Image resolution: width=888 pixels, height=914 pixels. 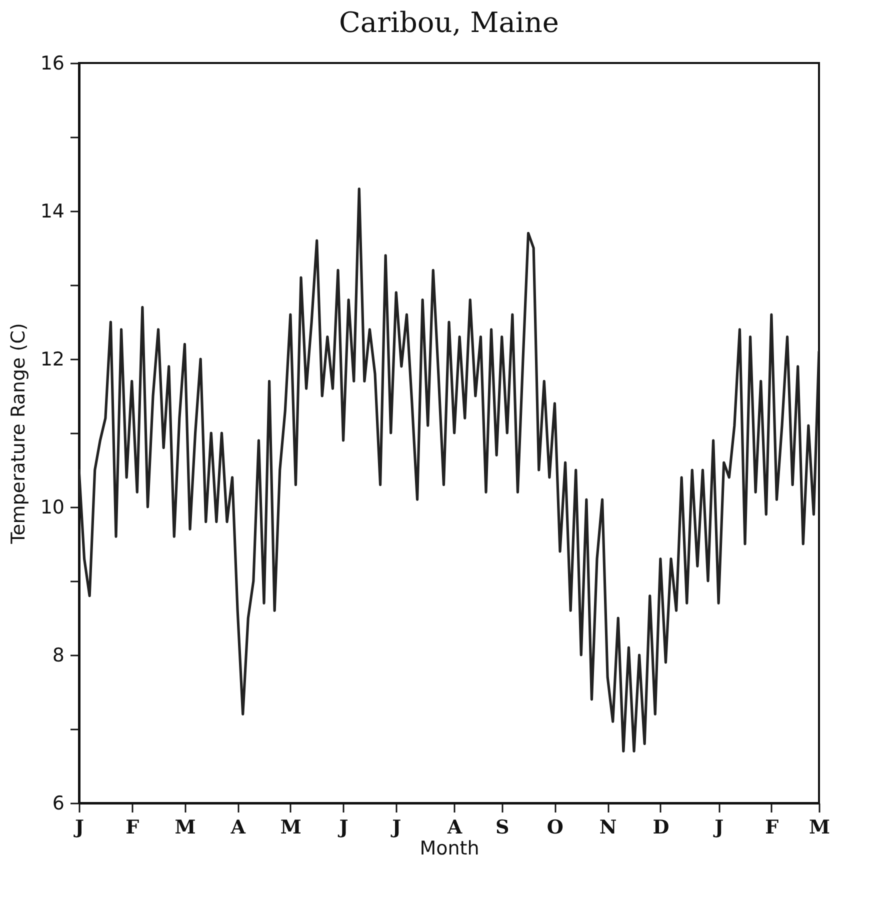 I want to click on y-tick-label: 16, so click(x=52, y=63).